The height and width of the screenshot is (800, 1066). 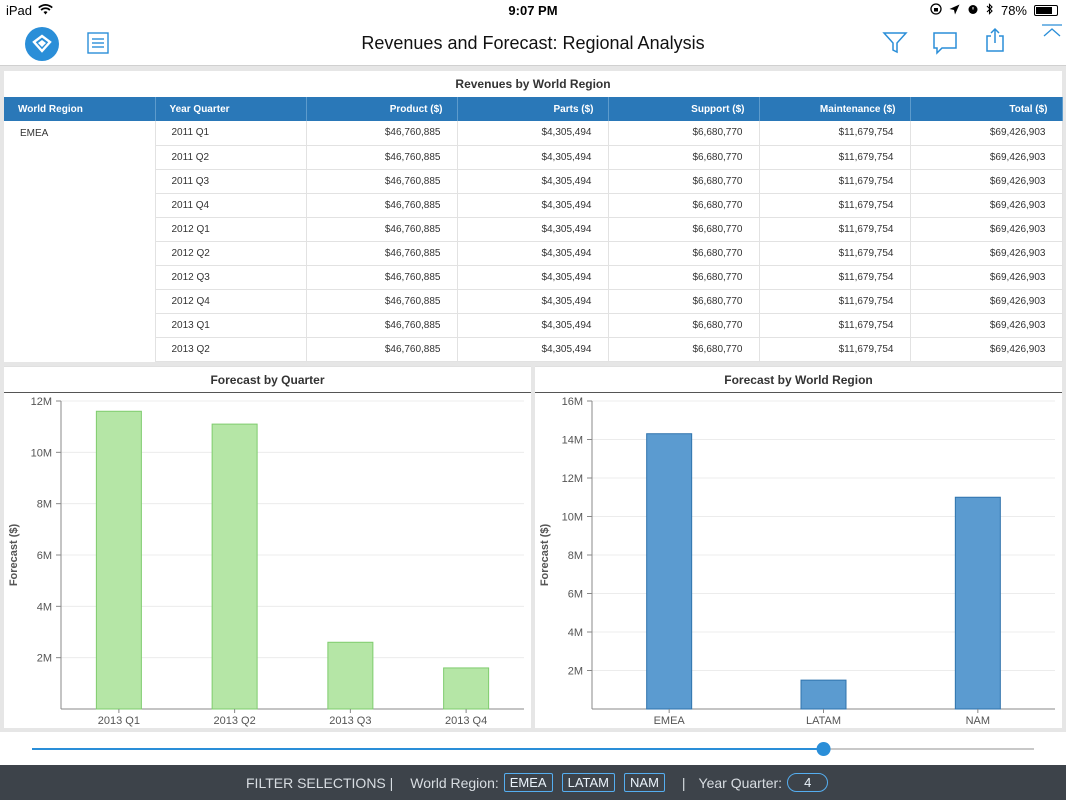 What do you see at coordinates (572, 518) in the screenshot?
I see `y-tick-label: 10M` at bounding box center [572, 518].